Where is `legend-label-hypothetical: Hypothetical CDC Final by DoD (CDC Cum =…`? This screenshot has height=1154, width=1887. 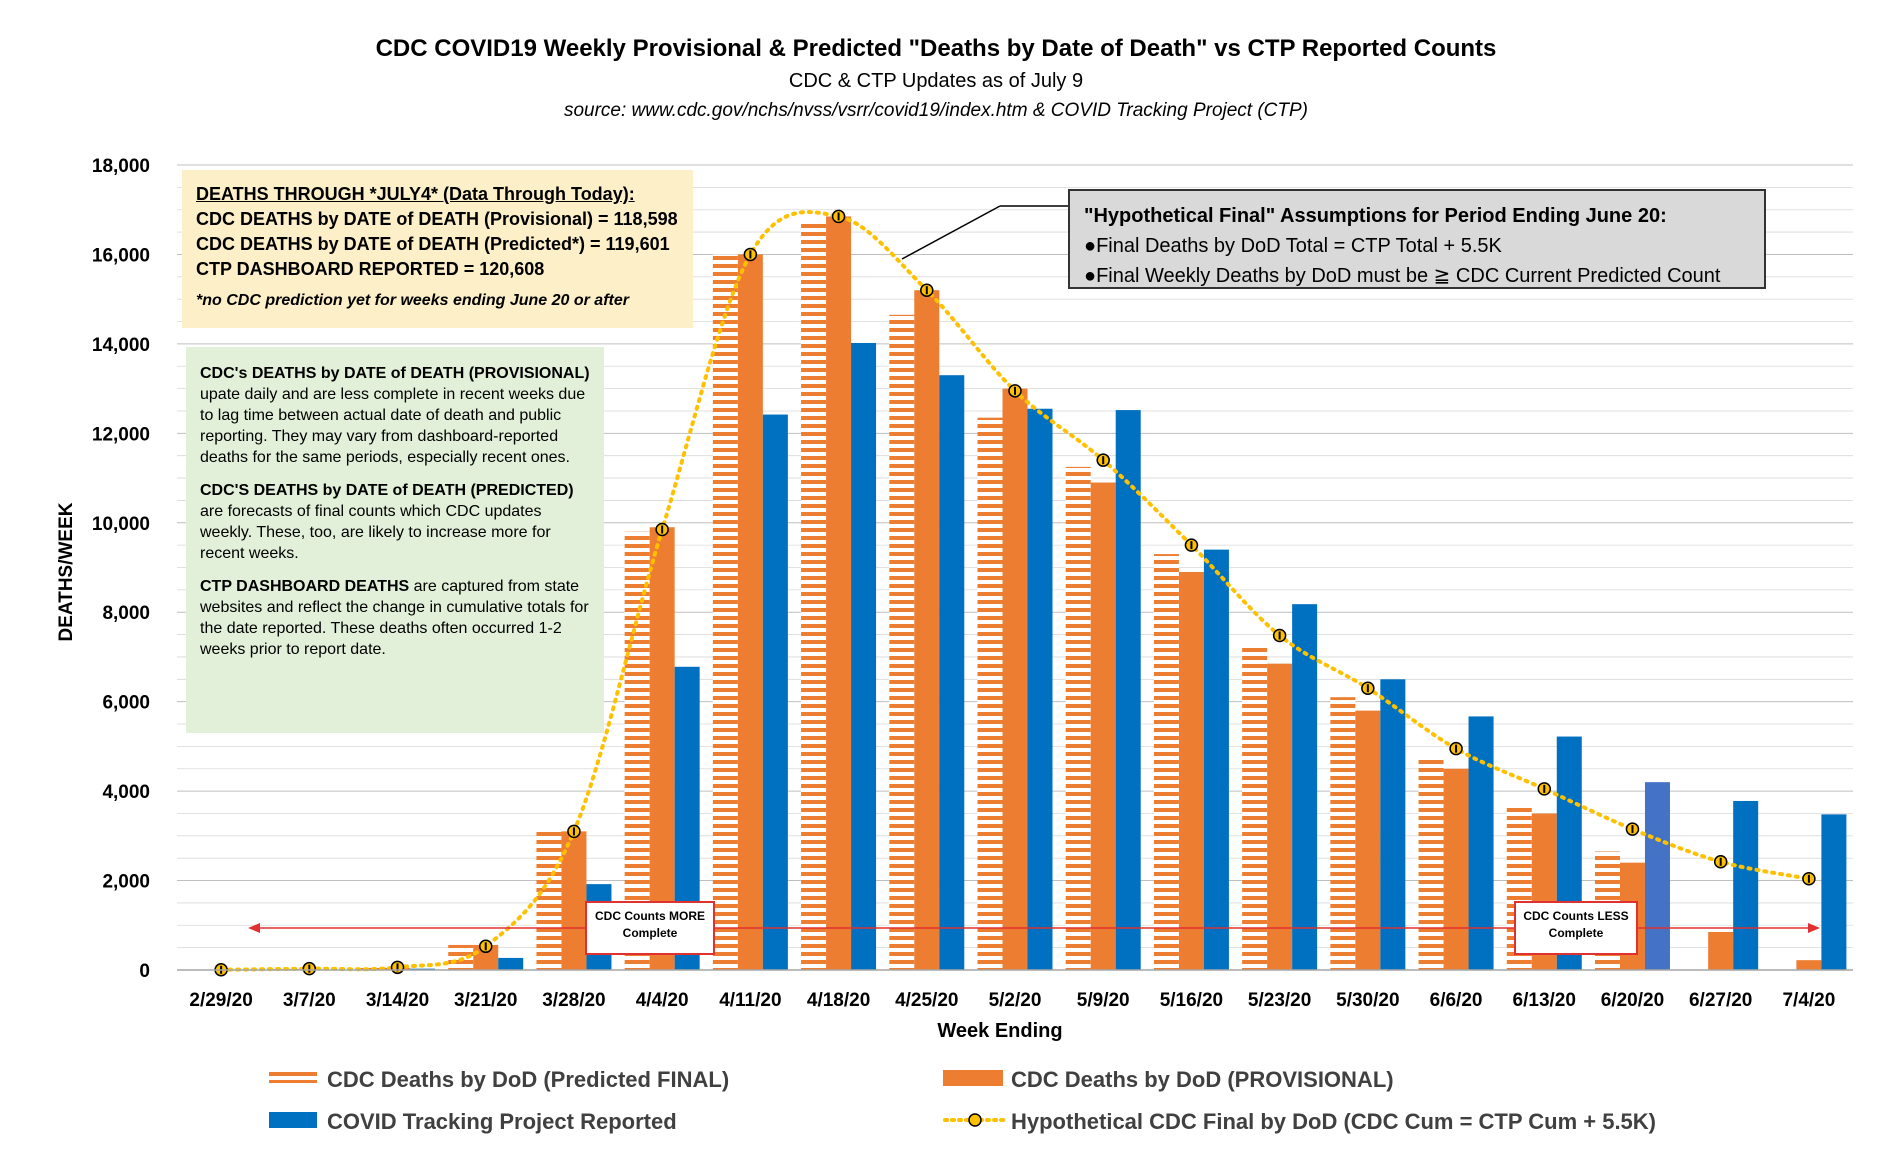
legend-label-hypothetical: Hypothetical CDC Final by DoD (CDC Cum =… is located at coordinates (1333, 1121).